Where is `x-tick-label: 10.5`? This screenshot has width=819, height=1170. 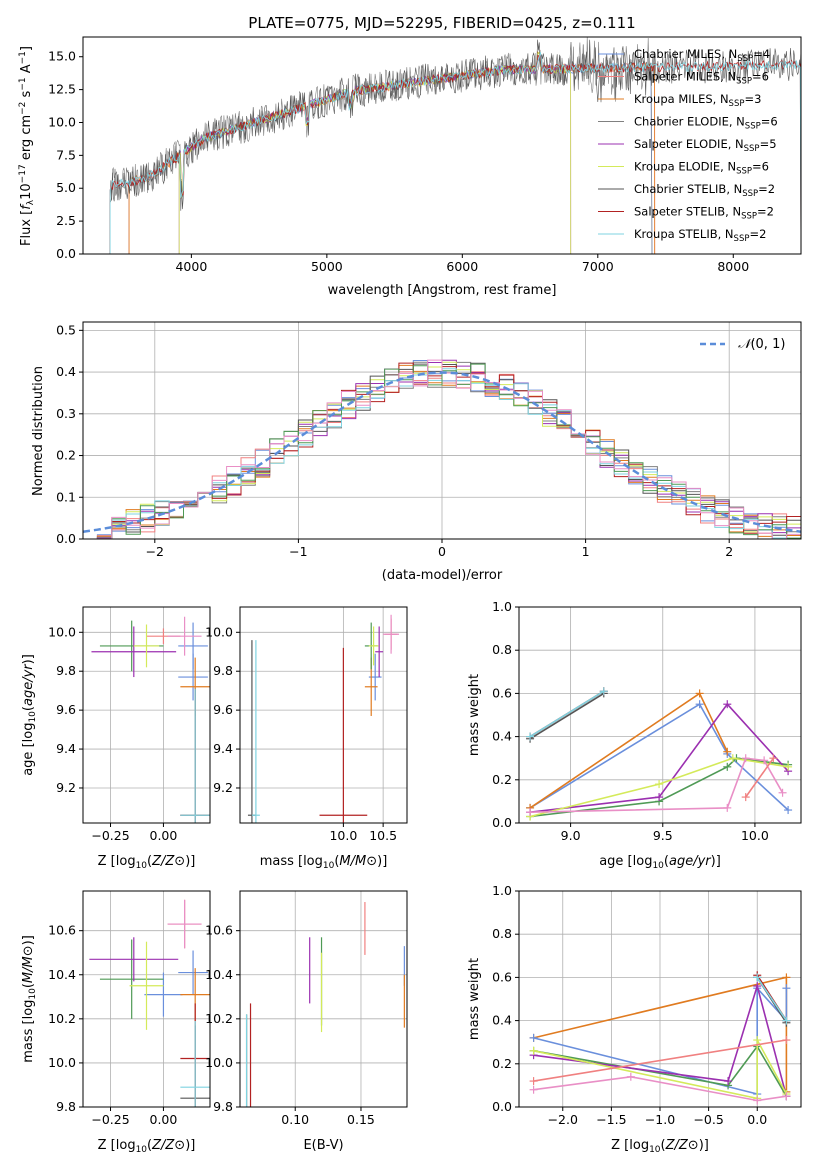
x-tick-label: 10.5 is located at coordinates (383, 835).